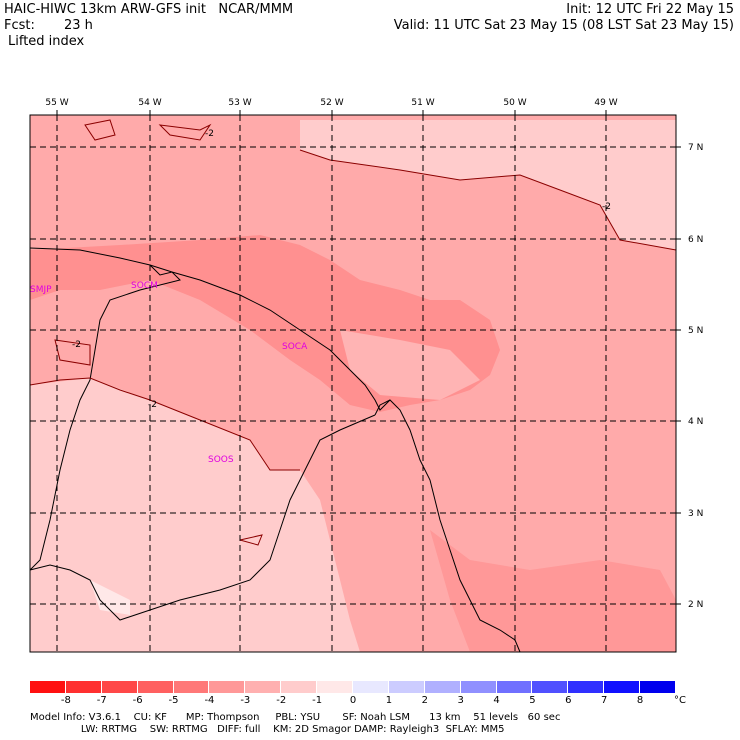 The height and width of the screenshot is (740, 740). Describe the element at coordinates (382, 407) in the screenshot. I see `border-junction` at that location.